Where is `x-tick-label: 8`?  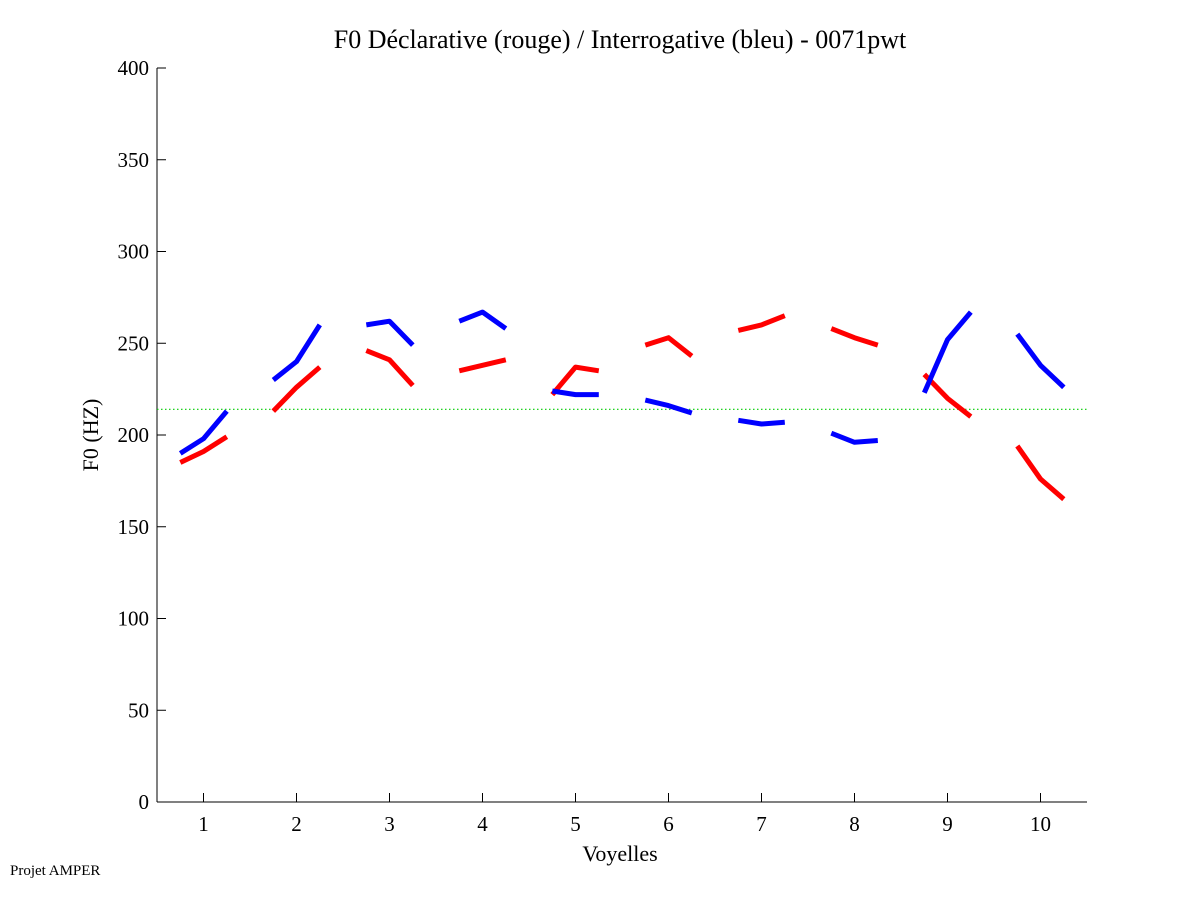 x-tick-label: 8 is located at coordinates (854, 824).